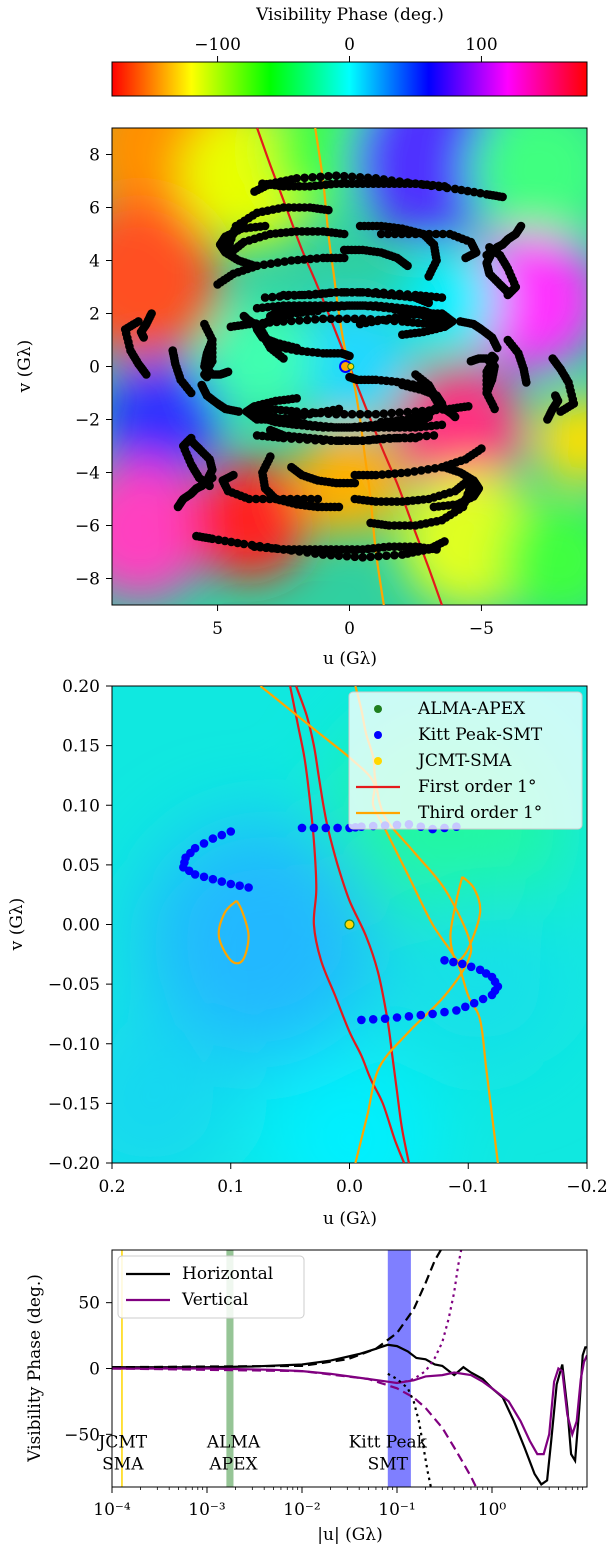 Image resolution: width=614 pixels, height=1550 pixels. Describe the element at coordinates (81, 687) in the screenshot. I see `y-tick-label: 0.20` at that location.